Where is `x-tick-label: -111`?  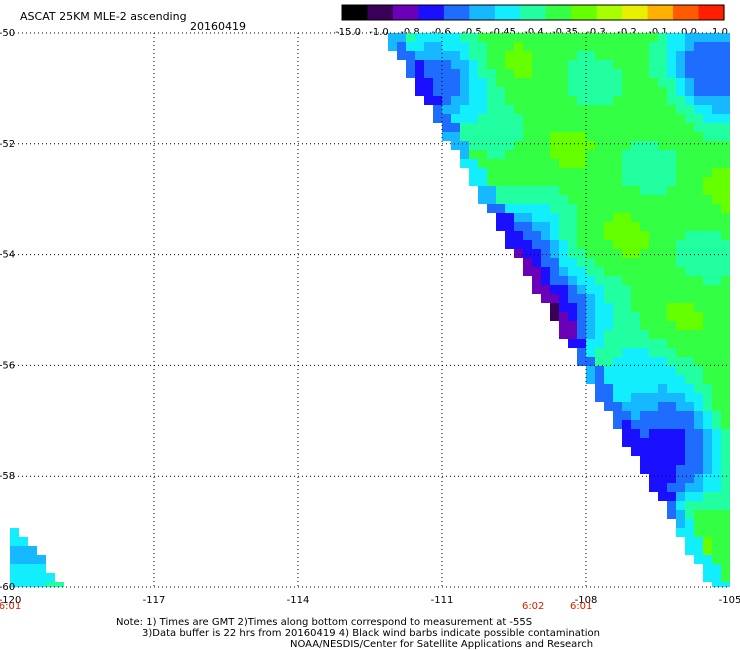 x-tick-label: -111 is located at coordinates (442, 600).